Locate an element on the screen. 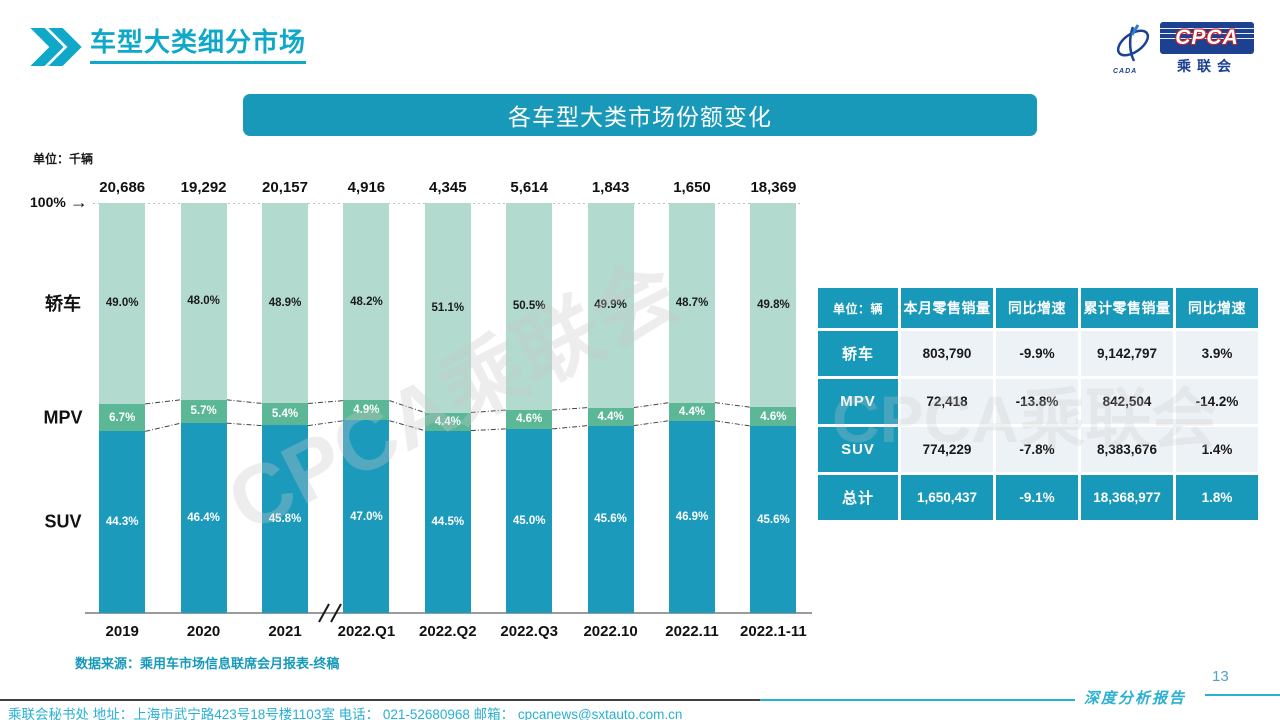  double-chevron-right-icon is located at coordinates (56, 49).